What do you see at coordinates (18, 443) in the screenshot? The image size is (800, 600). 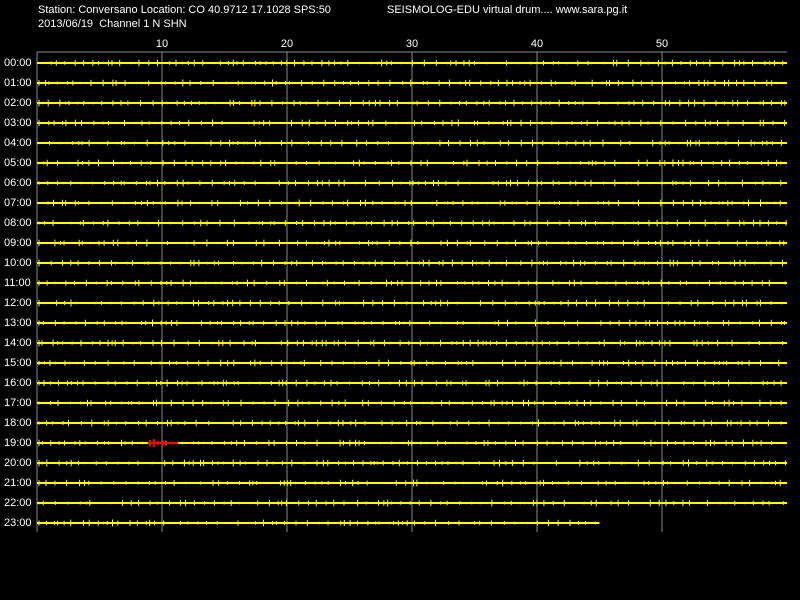 I see `row-label: 19:00` at bounding box center [18, 443].